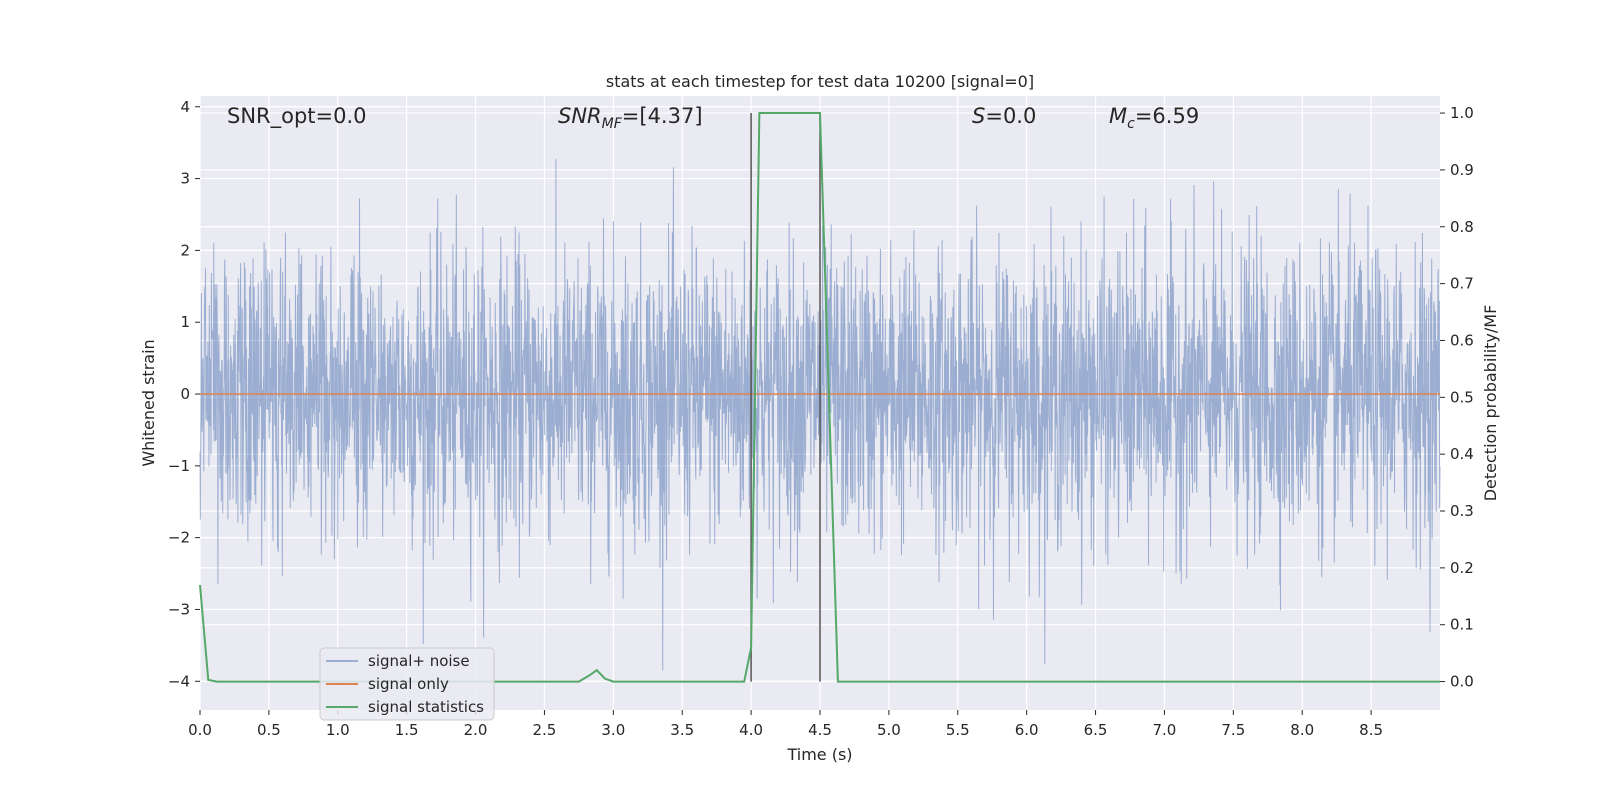 The image size is (1600, 800). I want to click on legend-label-noise: signal+ noise, so click(419, 661).